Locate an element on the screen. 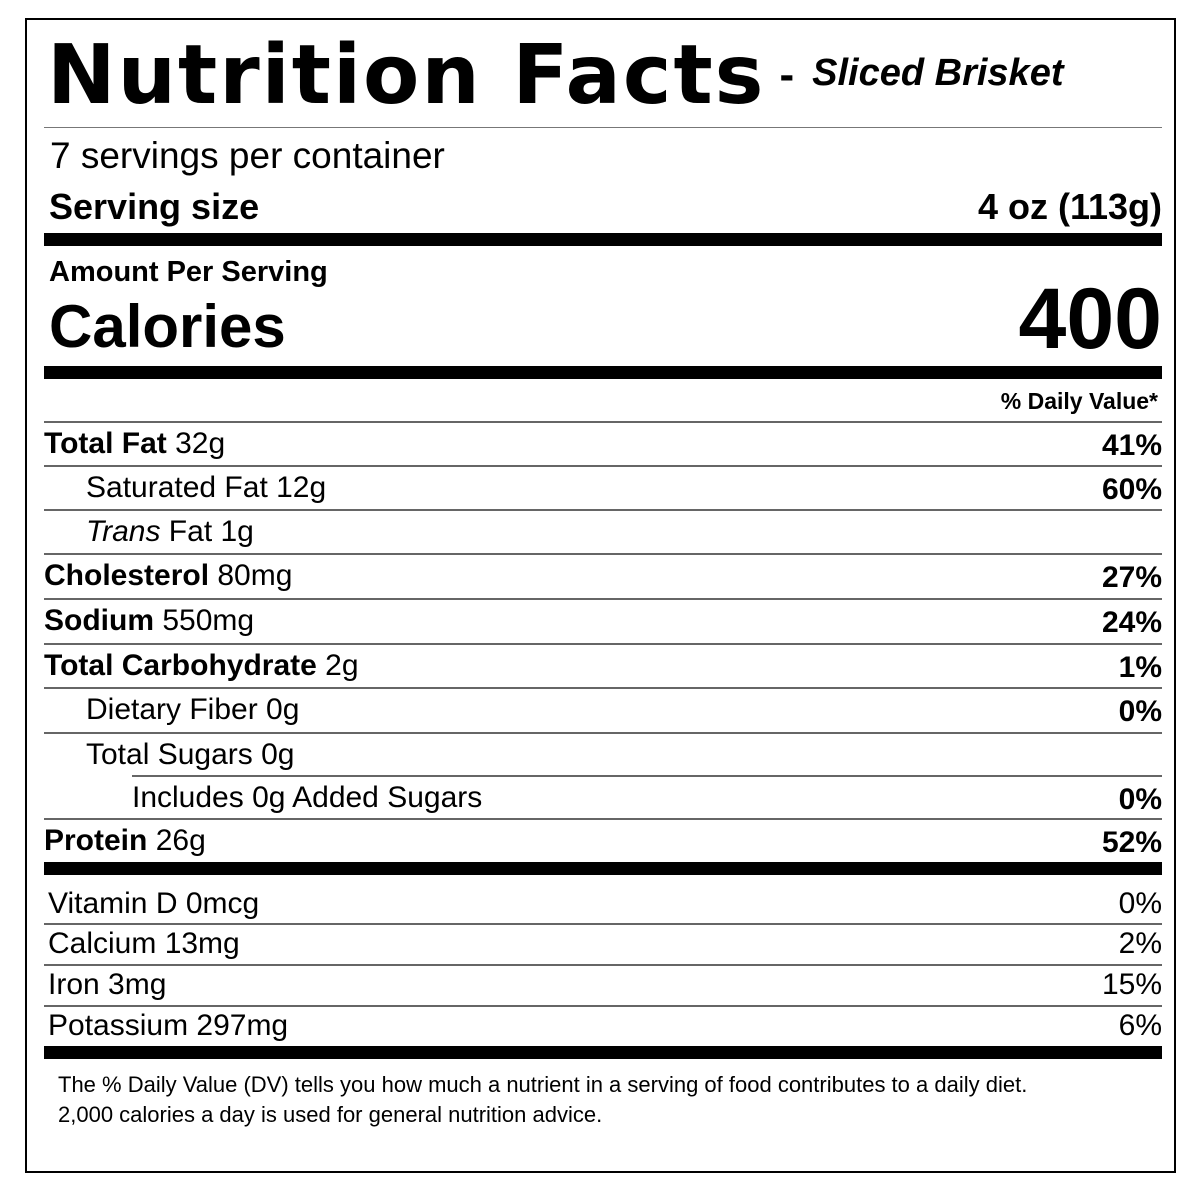 The height and width of the screenshot is (1200, 1200). nutrient-row: Total Sugars 0g is located at coordinates (603, 754).